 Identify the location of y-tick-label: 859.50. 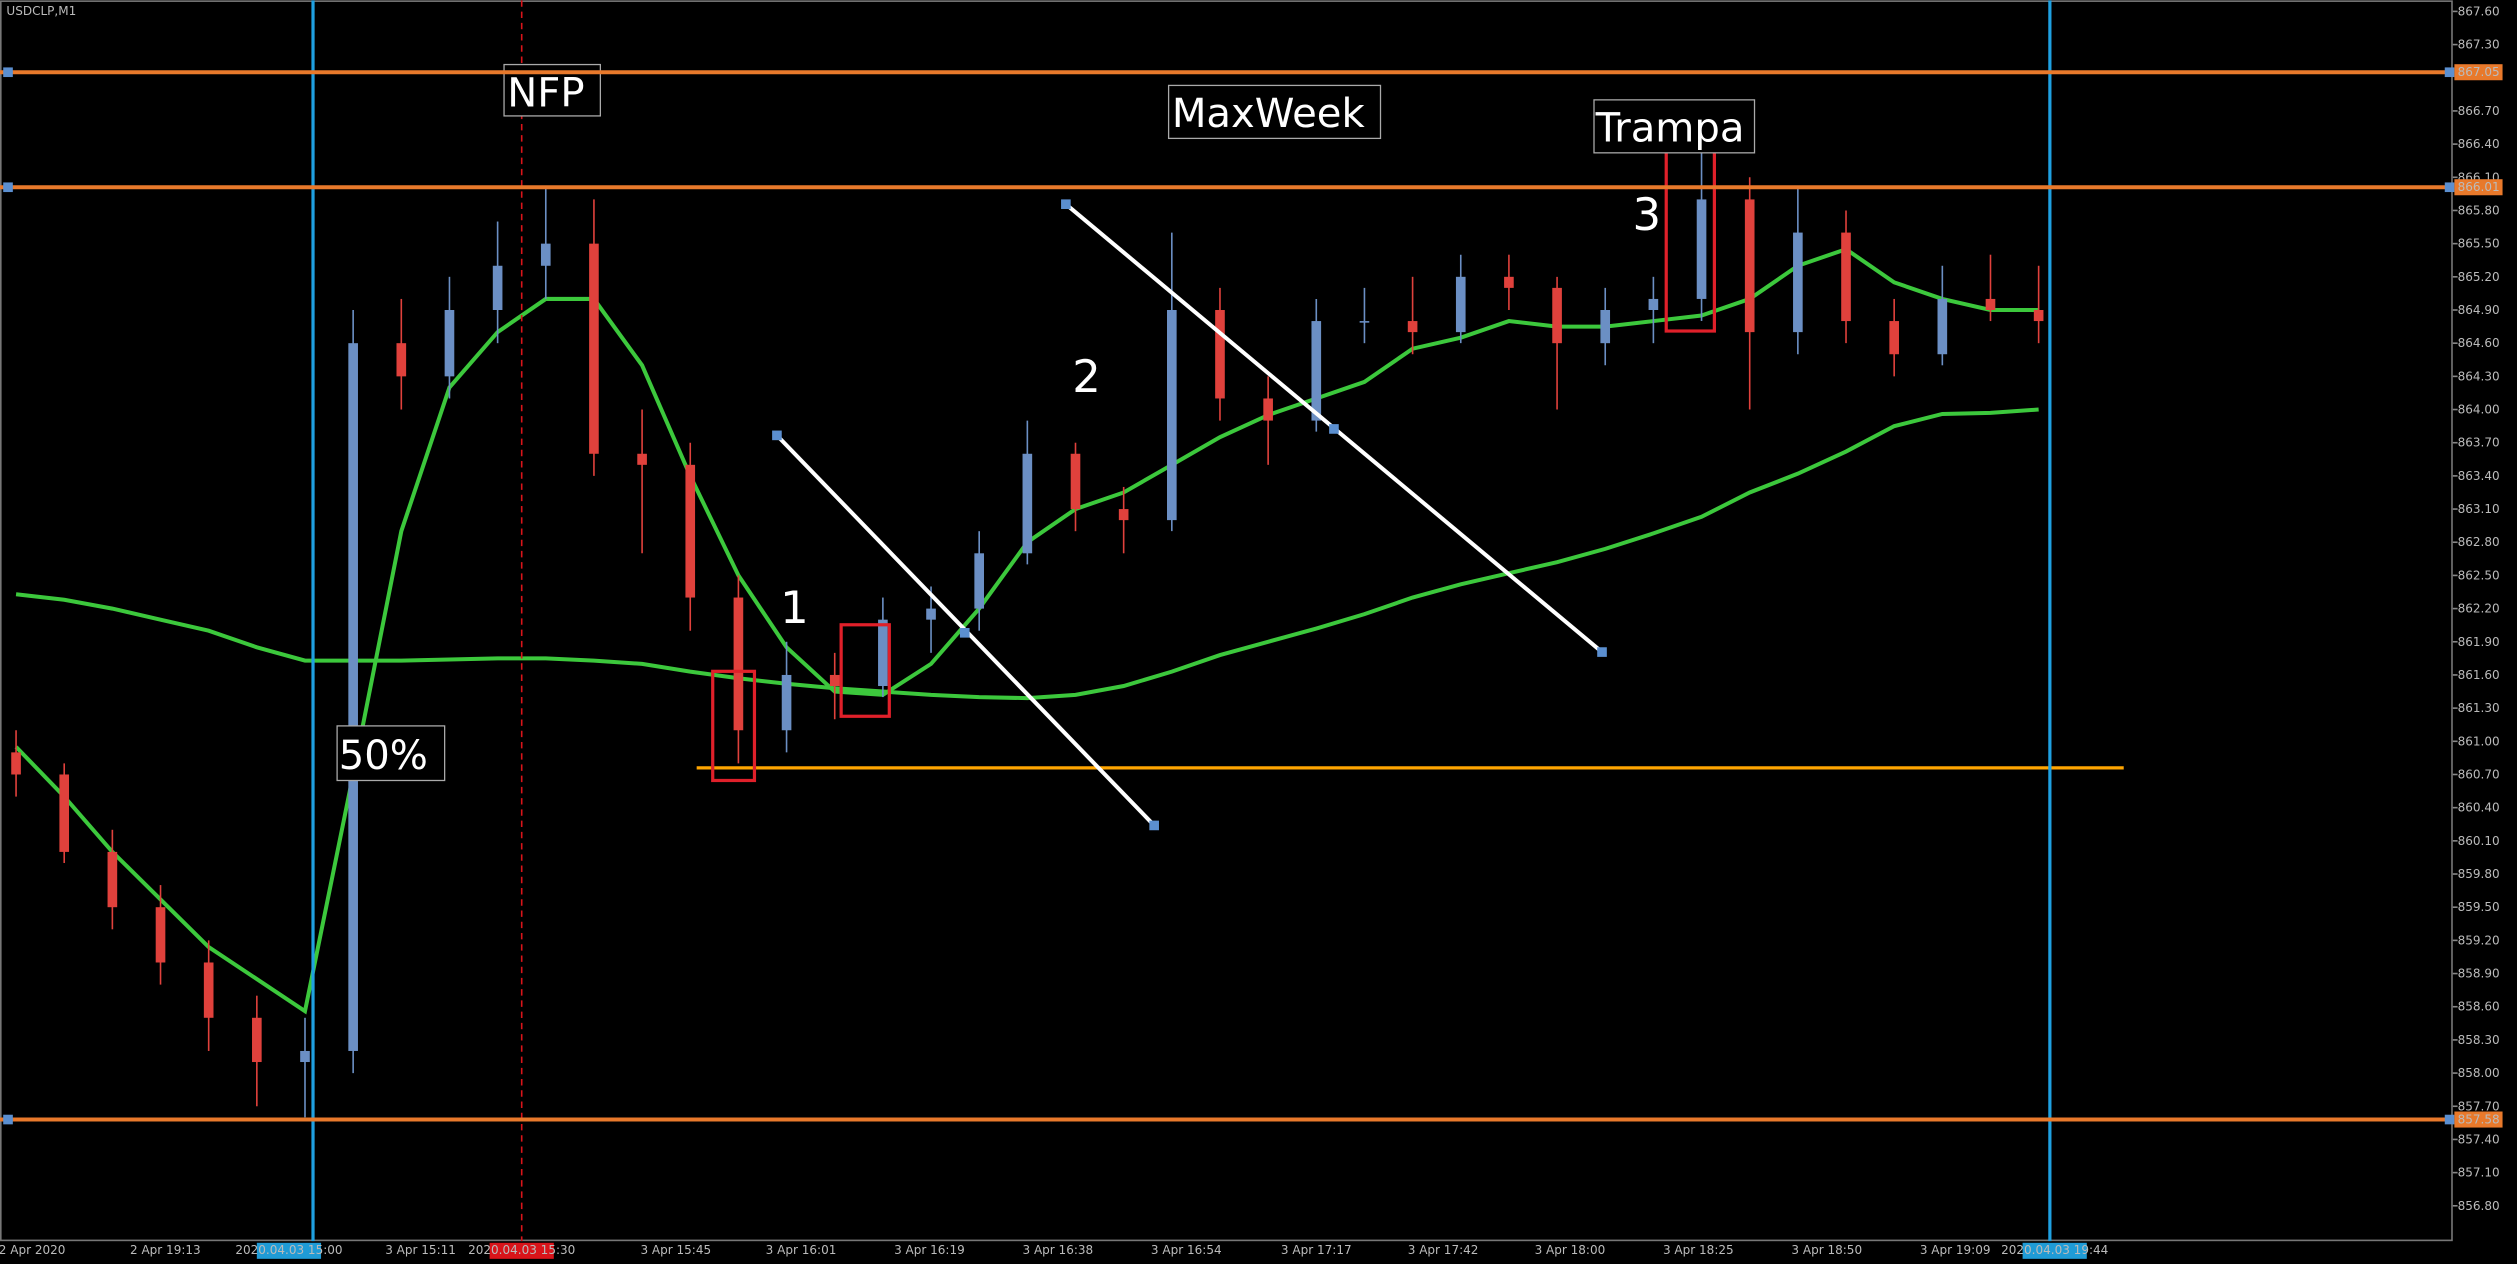
(2479, 907).